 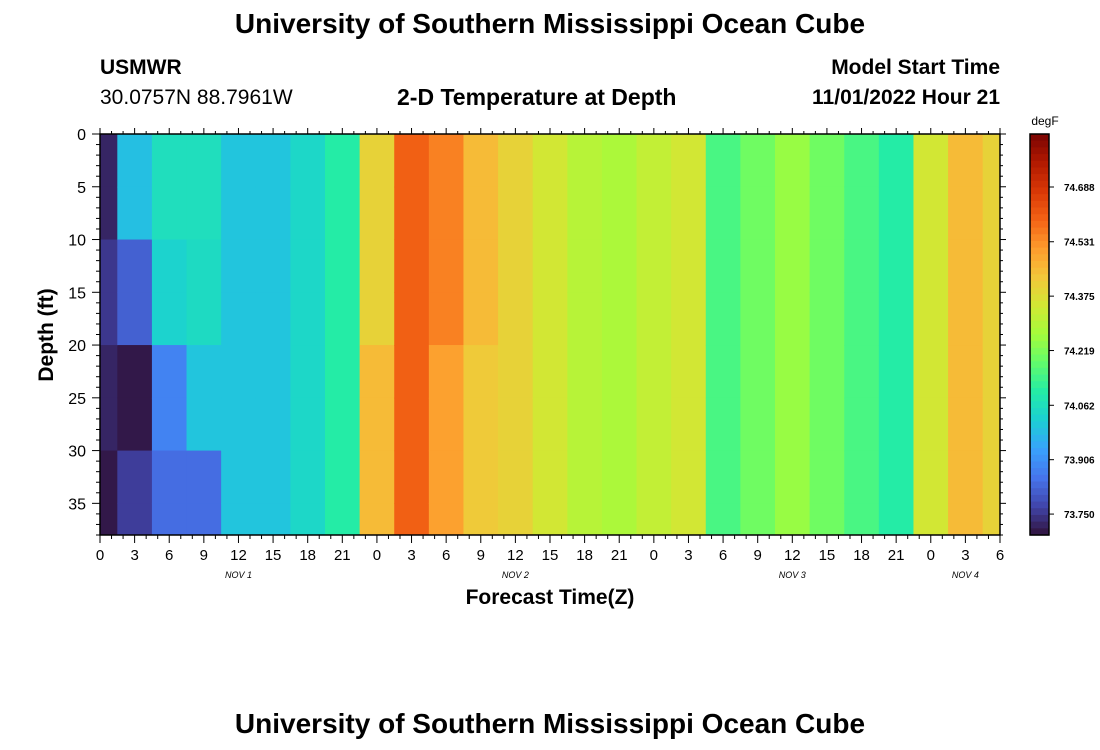 I want to click on x-tick-label: 15, so click(x=827, y=555).